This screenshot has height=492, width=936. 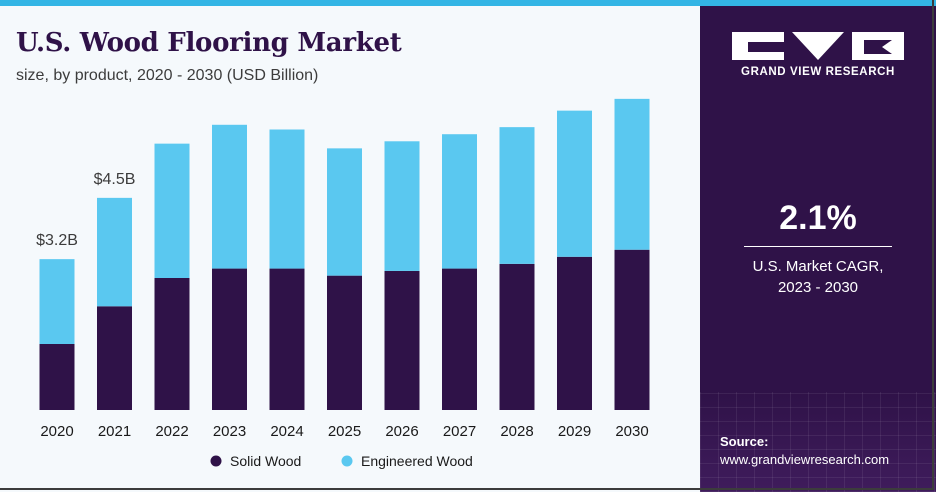 What do you see at coordinates (57, 301) in the screenshot?
I see `bar-engineered-wood-2020` at bounding box center [57, 301].